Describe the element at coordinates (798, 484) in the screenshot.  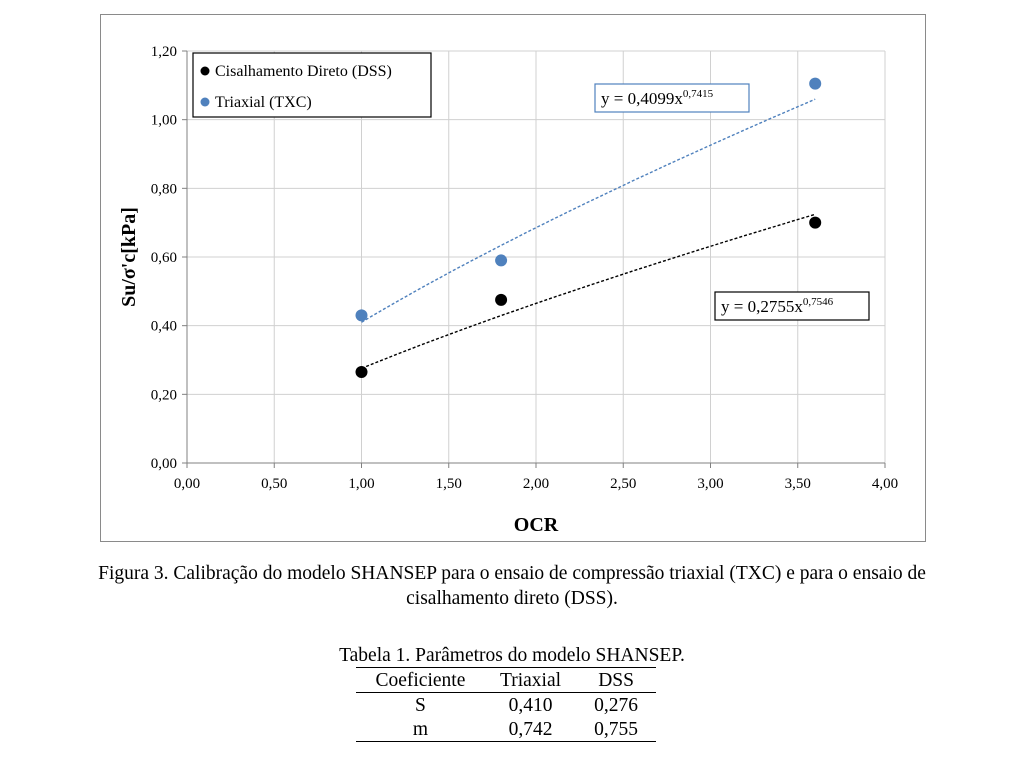
I see `x-tick-label: 3,50` at that location.